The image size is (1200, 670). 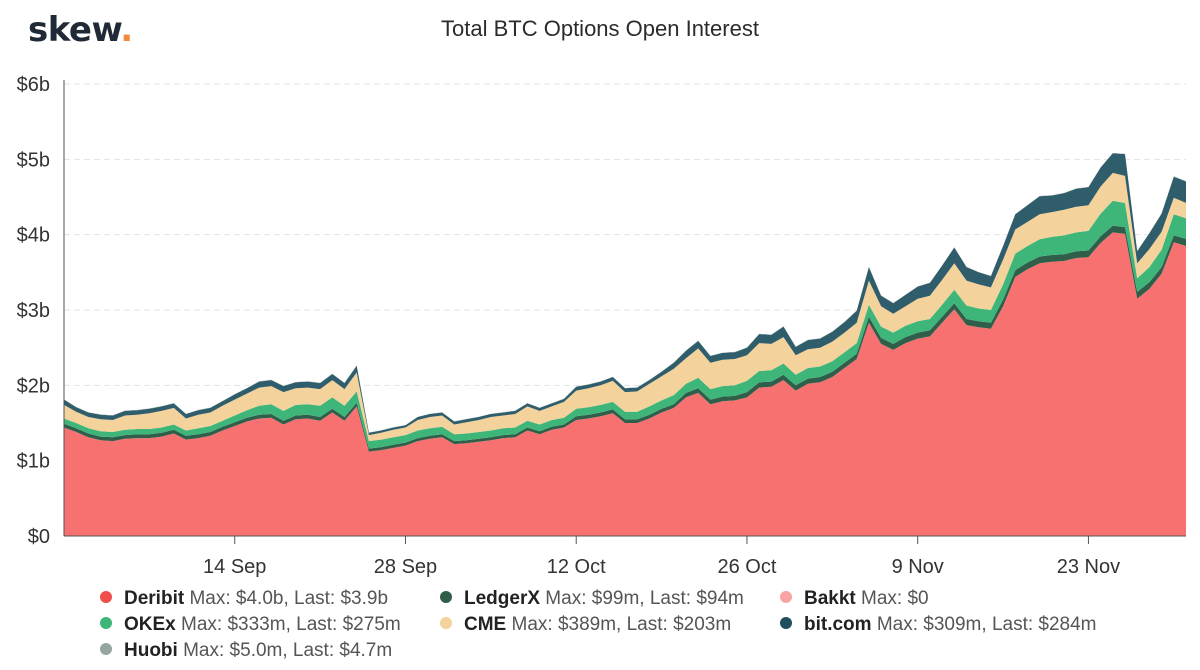 I want to click on legend-series-stats: Max: $333m, Last: $275m, so click(x=288, y=624).